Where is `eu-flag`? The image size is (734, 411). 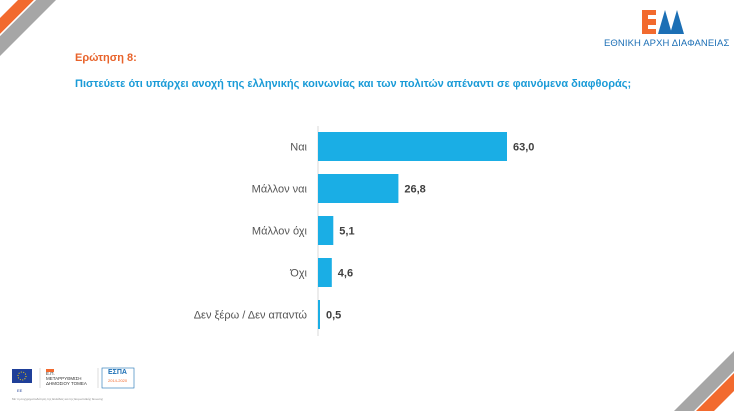 eu-flag is located at coordinates (22, 376).